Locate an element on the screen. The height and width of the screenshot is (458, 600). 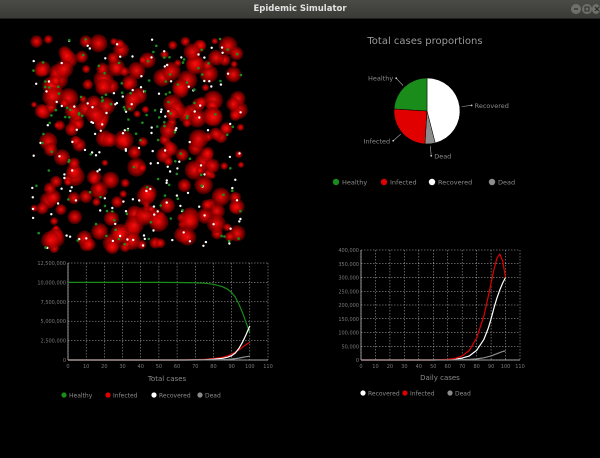
pie-slice-infected is located at coordinates (410, 126).